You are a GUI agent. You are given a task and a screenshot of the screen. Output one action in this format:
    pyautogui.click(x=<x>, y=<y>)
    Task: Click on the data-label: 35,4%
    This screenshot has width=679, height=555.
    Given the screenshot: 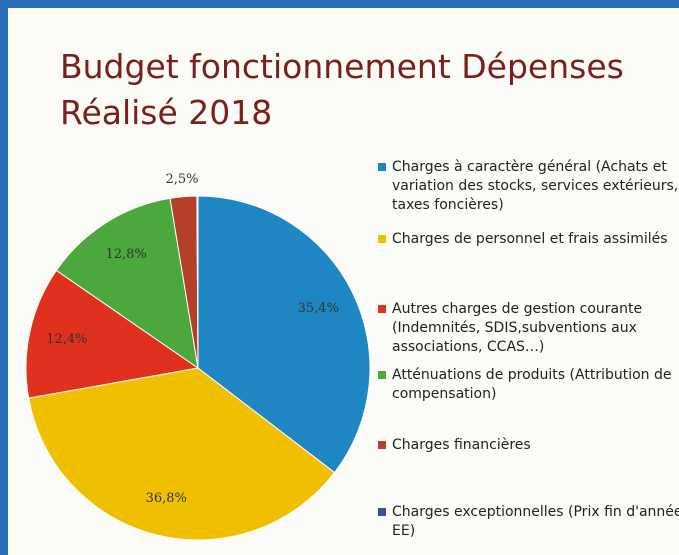 What is the action you would take?
    pyautogui.click(x=318, y=308)
    